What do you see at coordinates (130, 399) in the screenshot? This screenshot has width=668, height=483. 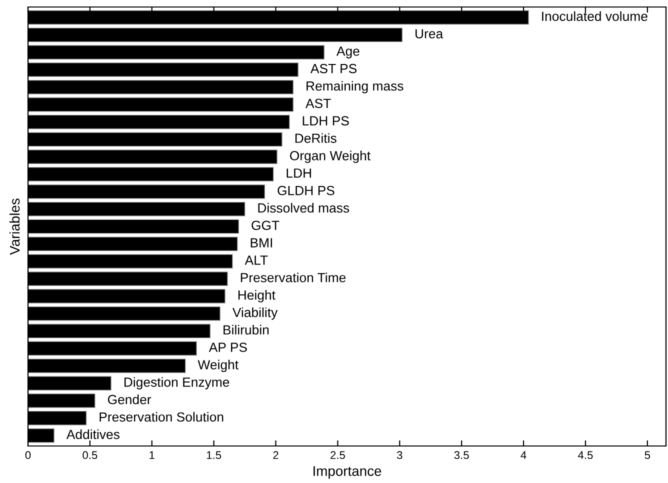 I see `y-tick-label: Gender` at bounding box center [130, 399].